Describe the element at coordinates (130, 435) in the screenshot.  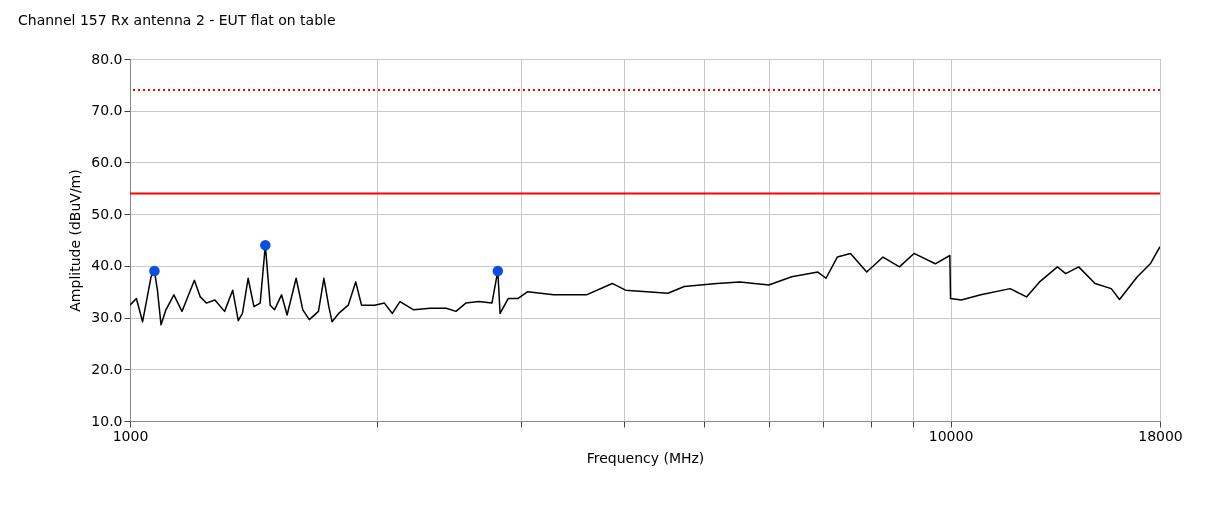
I see `x-tick-label: 1000` at that location.